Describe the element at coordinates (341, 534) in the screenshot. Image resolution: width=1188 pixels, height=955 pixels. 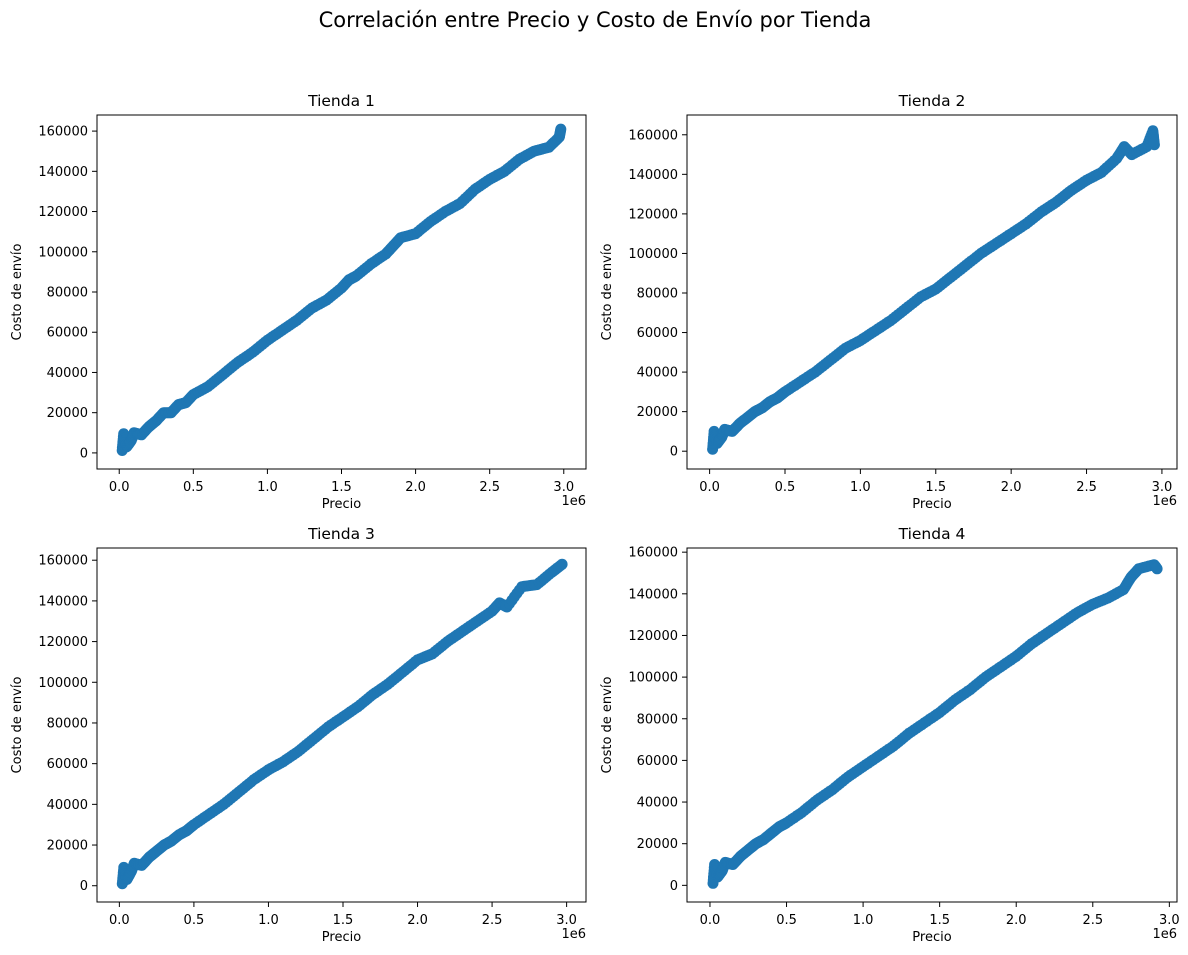
I see `subplot-title: Tienda 3` at that location.